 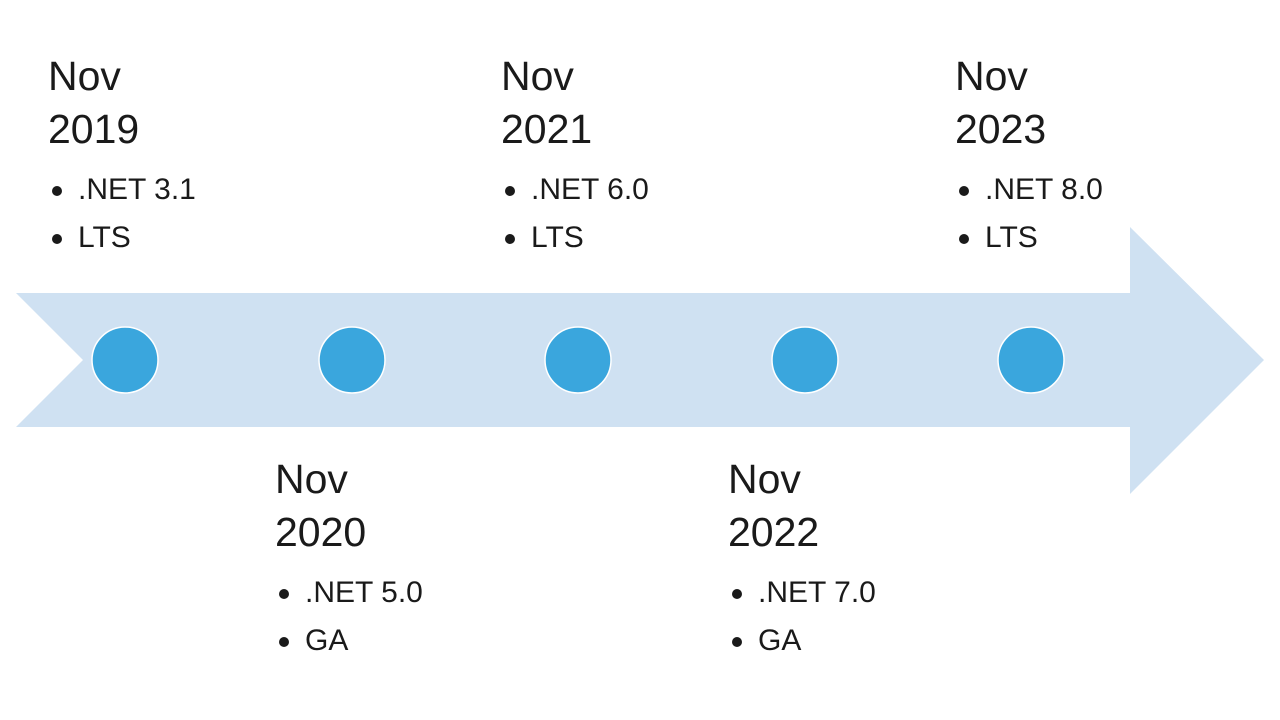 What do you see at coordinates (774, 532) in the screenshot?
I see `milestone-year: 2022` at bounding box center [774, 532].